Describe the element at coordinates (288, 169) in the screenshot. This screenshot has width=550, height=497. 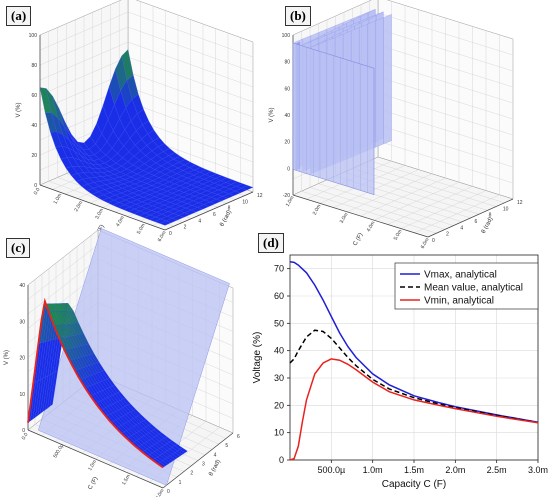
I see `z-tick-label: 0` at that location.